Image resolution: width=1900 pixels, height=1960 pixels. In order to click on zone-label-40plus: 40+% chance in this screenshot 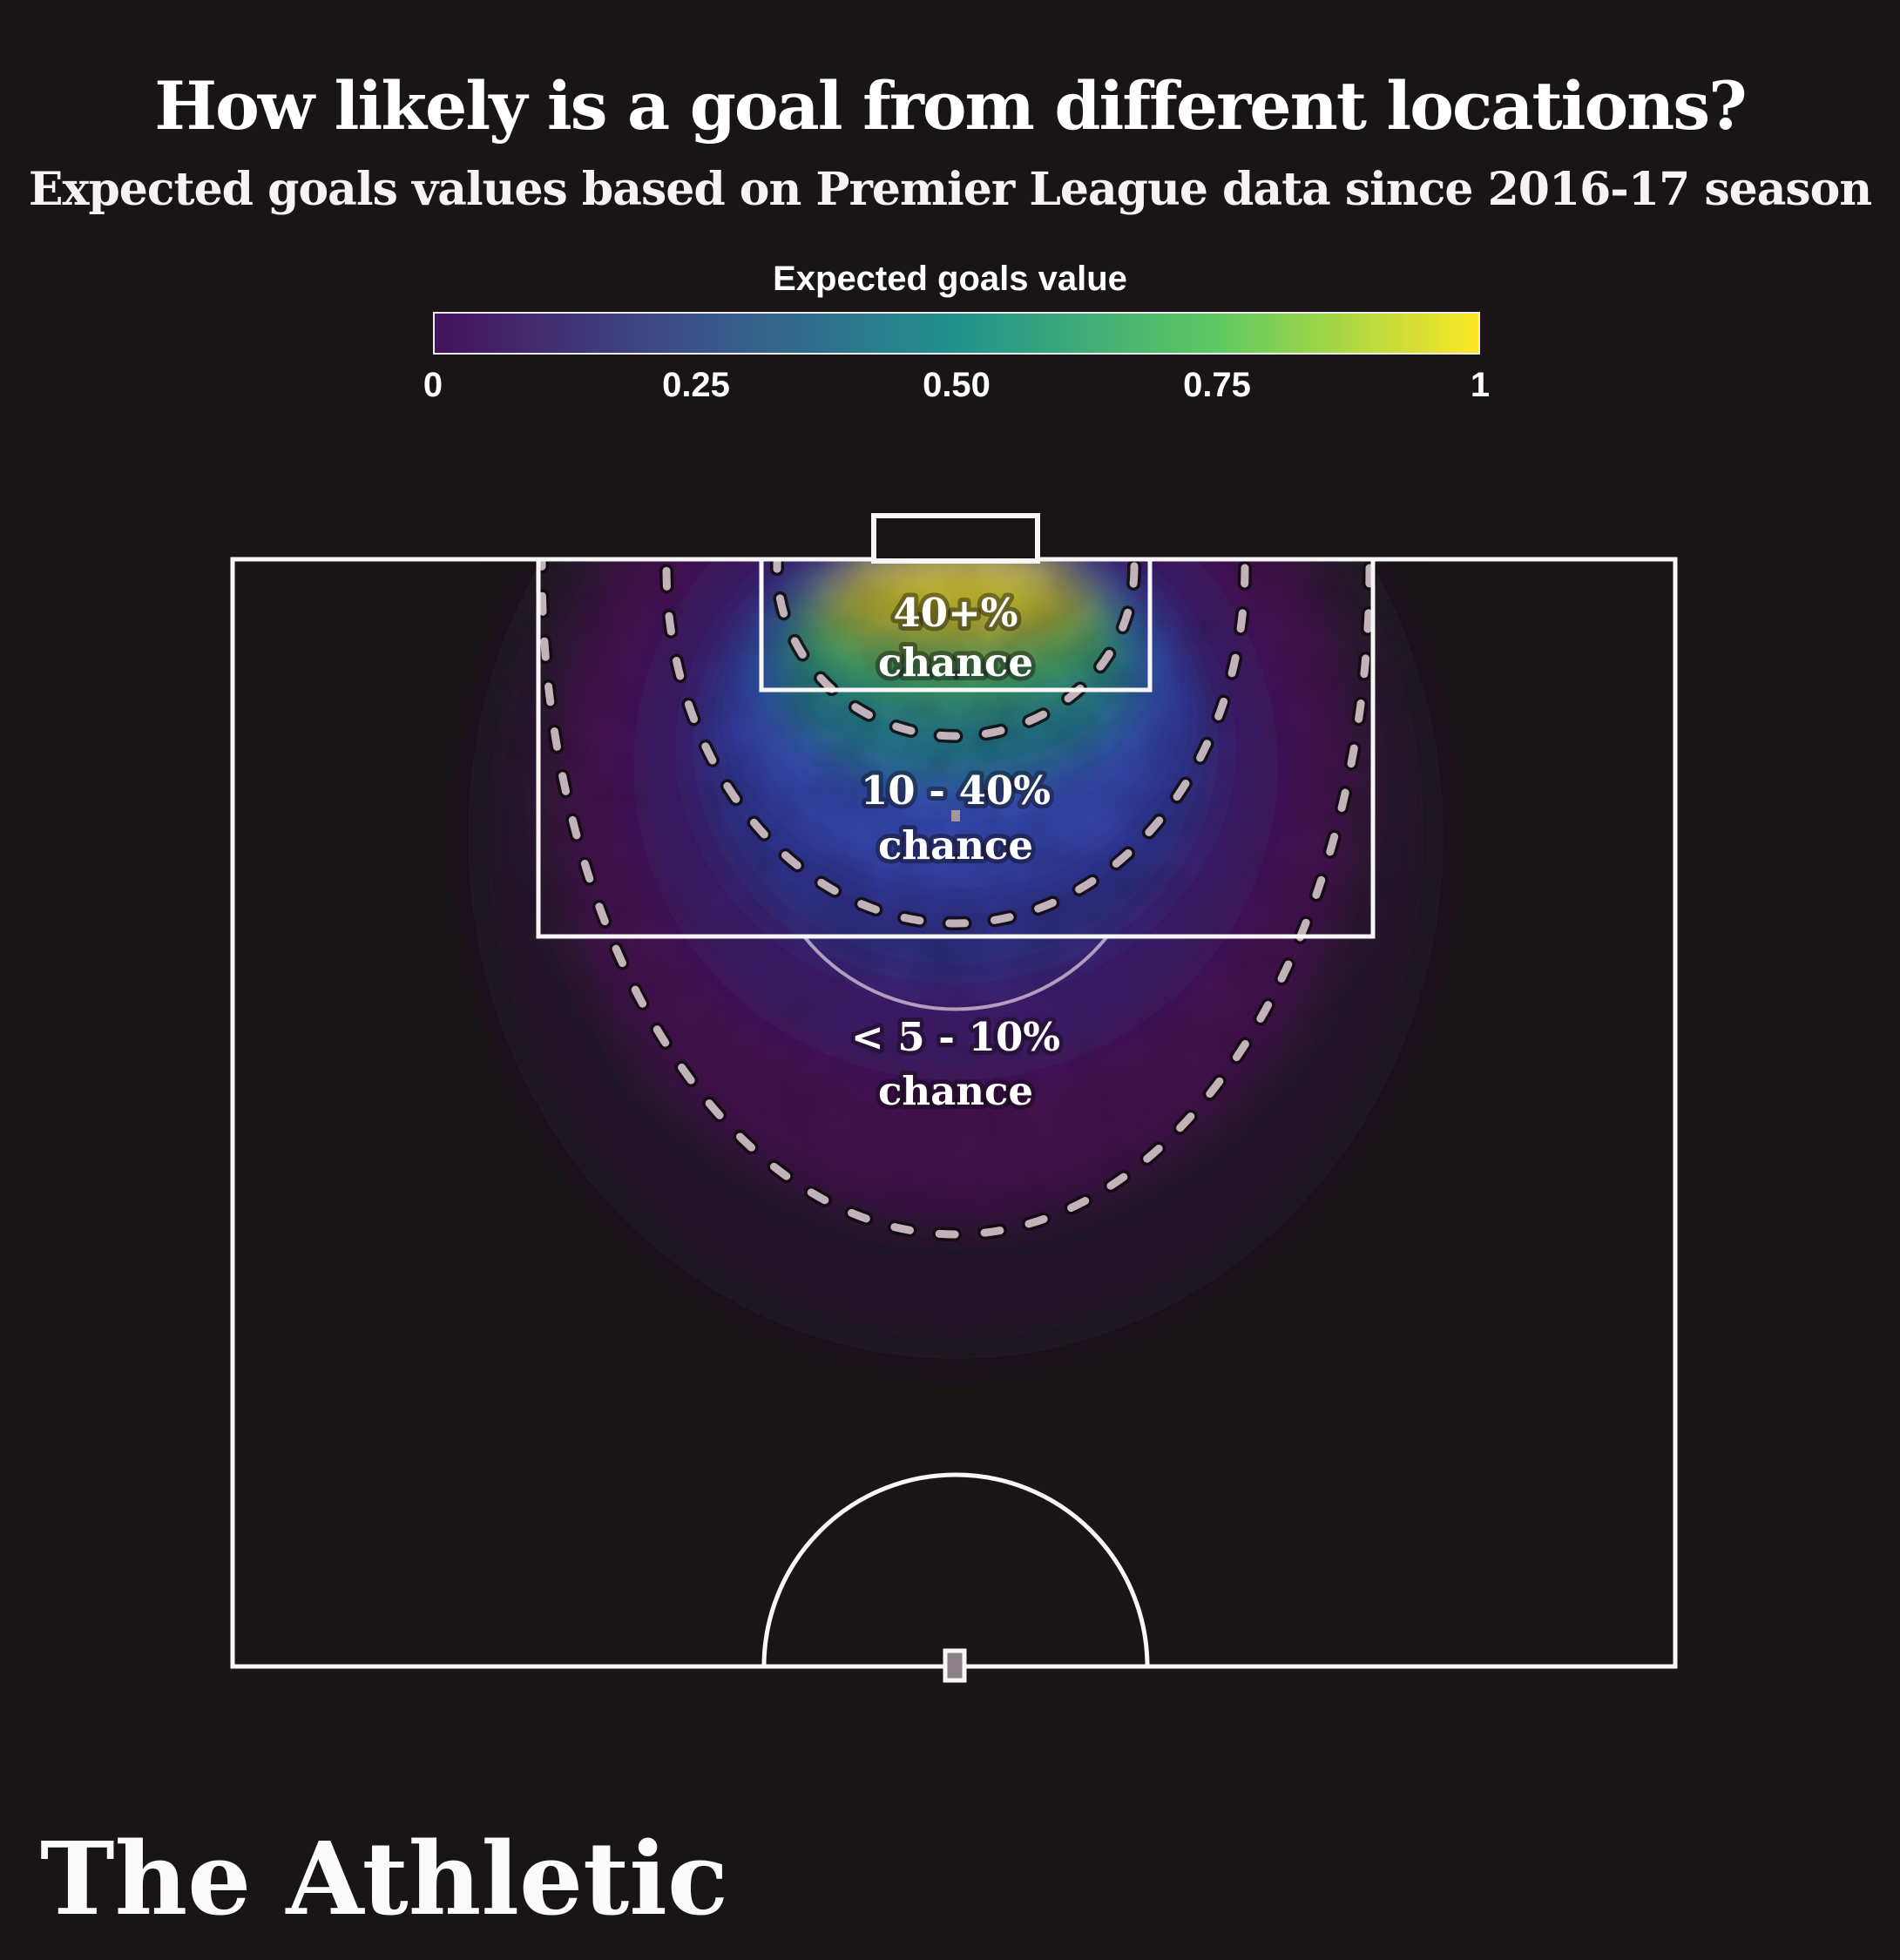, I will do `click(956, 638)`.